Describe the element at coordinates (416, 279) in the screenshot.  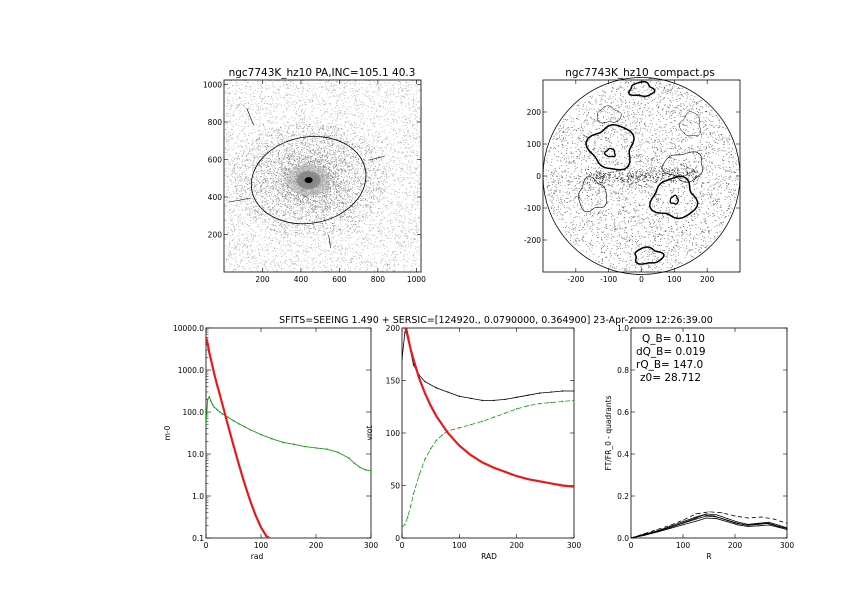
I see `image-xtick-label: 1000` at that location.